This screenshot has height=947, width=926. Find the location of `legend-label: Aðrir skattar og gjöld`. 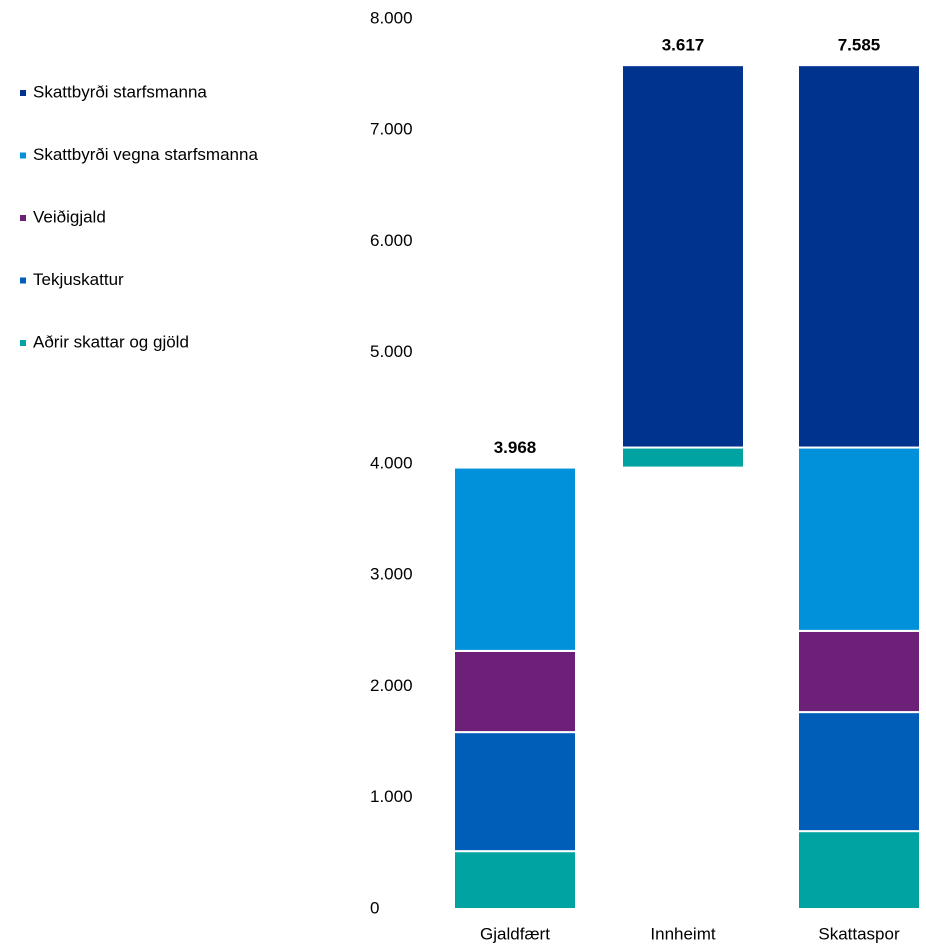

legend-label: Aðrir skattar og gjöld is located at coordinates (111, 341).